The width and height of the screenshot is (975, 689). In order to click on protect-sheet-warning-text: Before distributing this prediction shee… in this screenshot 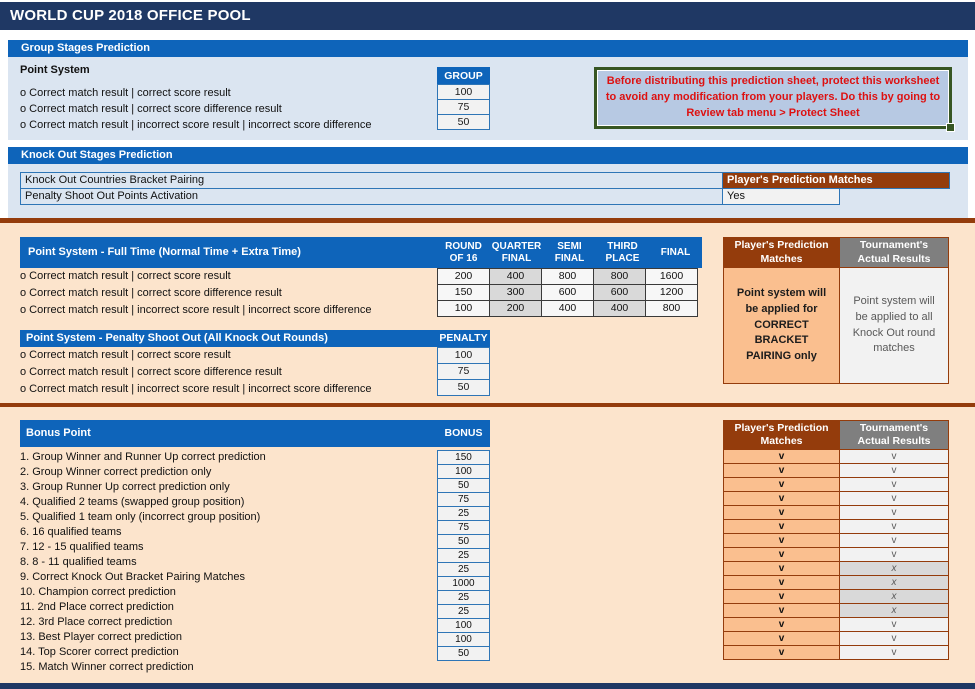, I will do `click(773, 97)`.